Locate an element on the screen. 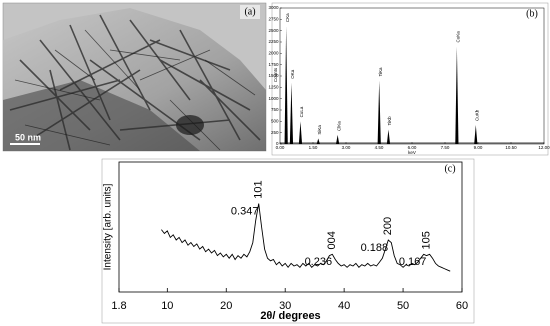  d-spacing-label: 0.188 is located at coordinates (375, 248).